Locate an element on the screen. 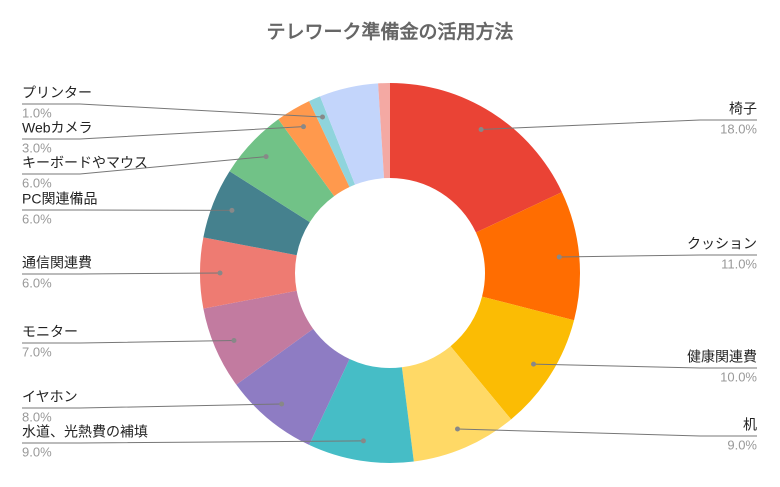 Image resolution: width=780 pixels, height=487 pixels. slice-label: 健康関連費 is located at coordinates (722, 357).